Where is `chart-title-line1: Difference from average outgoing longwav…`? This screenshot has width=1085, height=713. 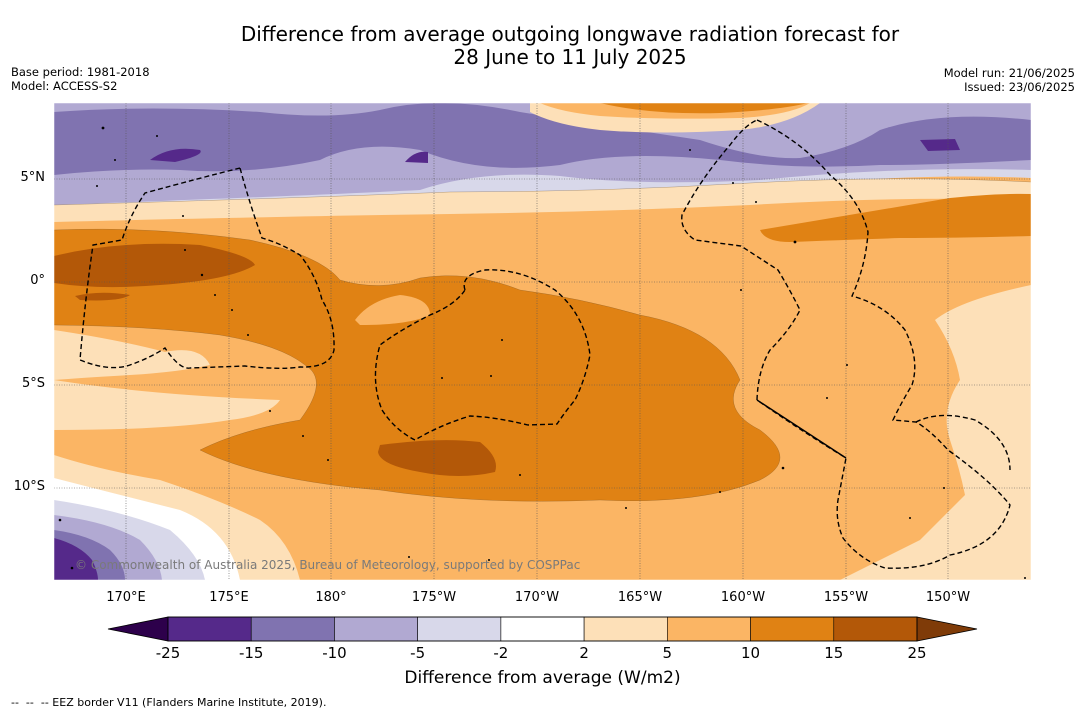 chart-title-line1: Difference from average outgoing longwav… is located at coordinates (570, 34).